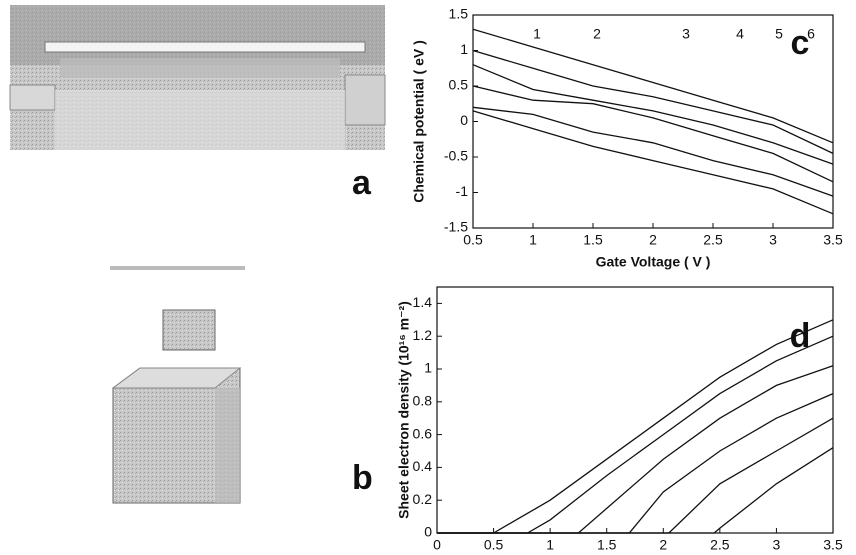 Image resolution: width=856 pixels, height=555 pixels. Describe the element at coordinates (423, 302) in the screenshot. I see `y-tick-label: 1.4` at that location.